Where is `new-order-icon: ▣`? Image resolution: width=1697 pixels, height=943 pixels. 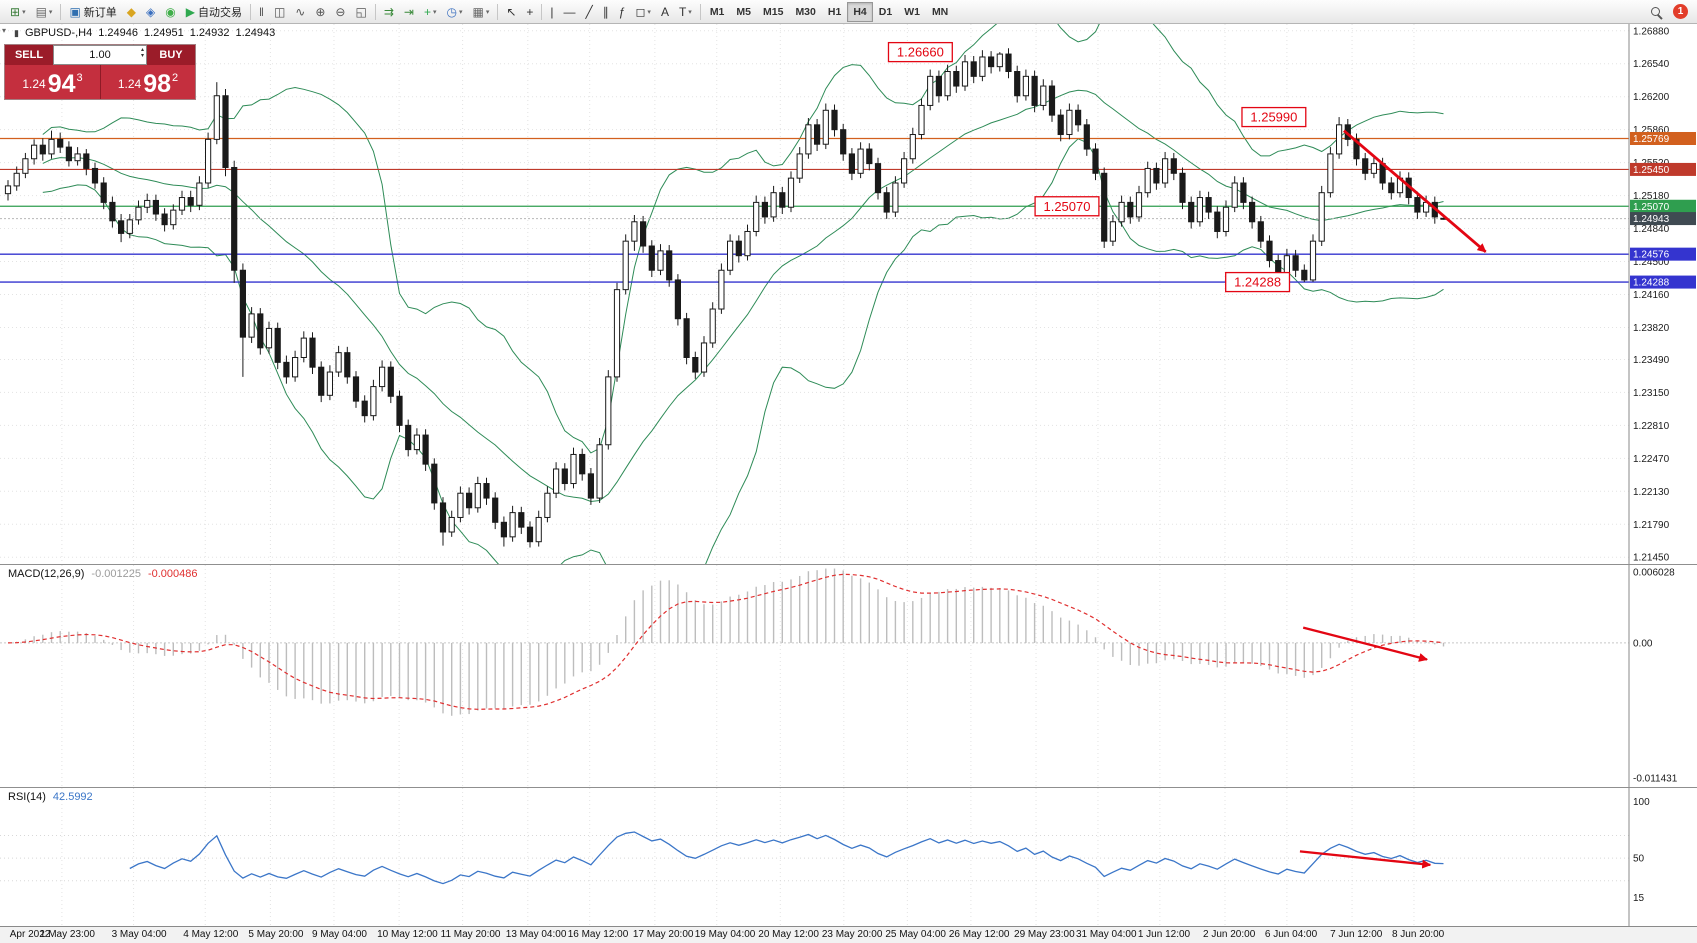
new-order-icon: ▣ is located at coordinates (75, 11).